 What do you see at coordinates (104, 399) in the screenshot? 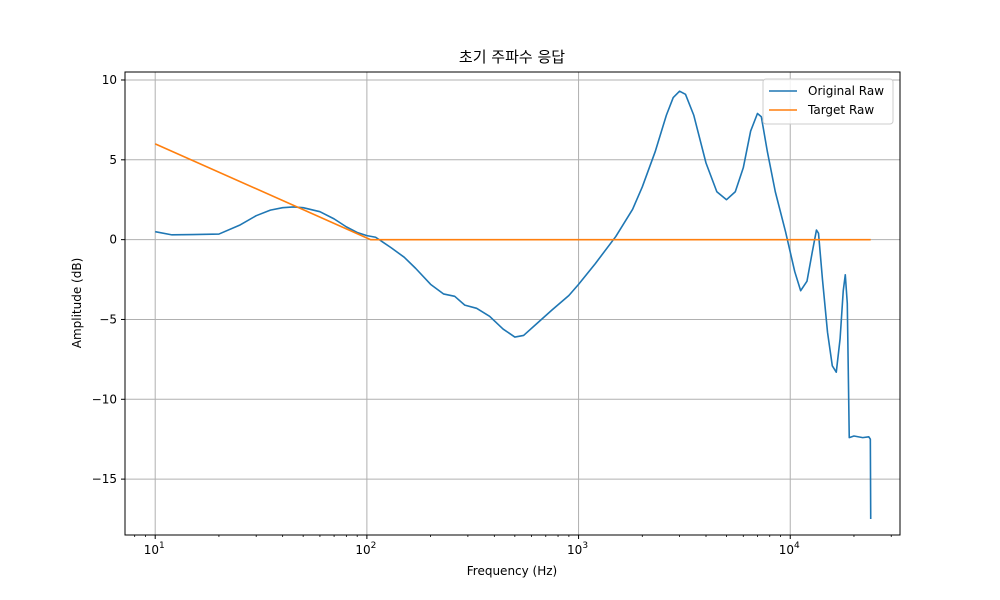
I see `y-tick-label: −10` at bounding box center [104, 399].